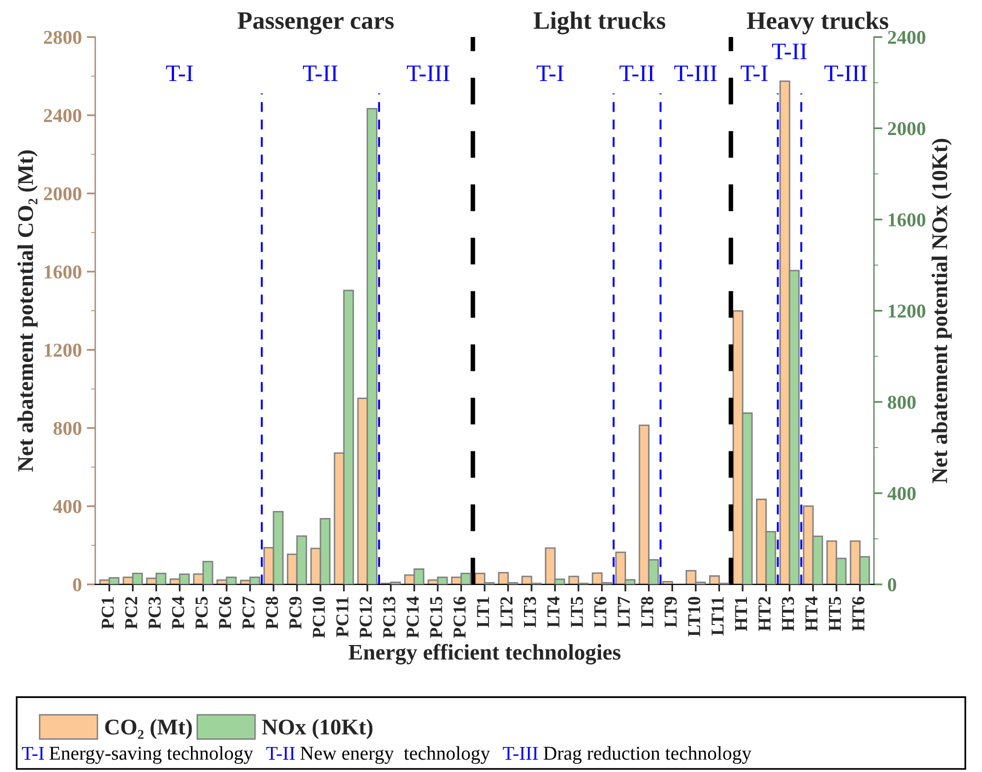 The width and height of the screenshot is (982, 772). I want to click on x-tick-label: PC8, so click(272, 612).